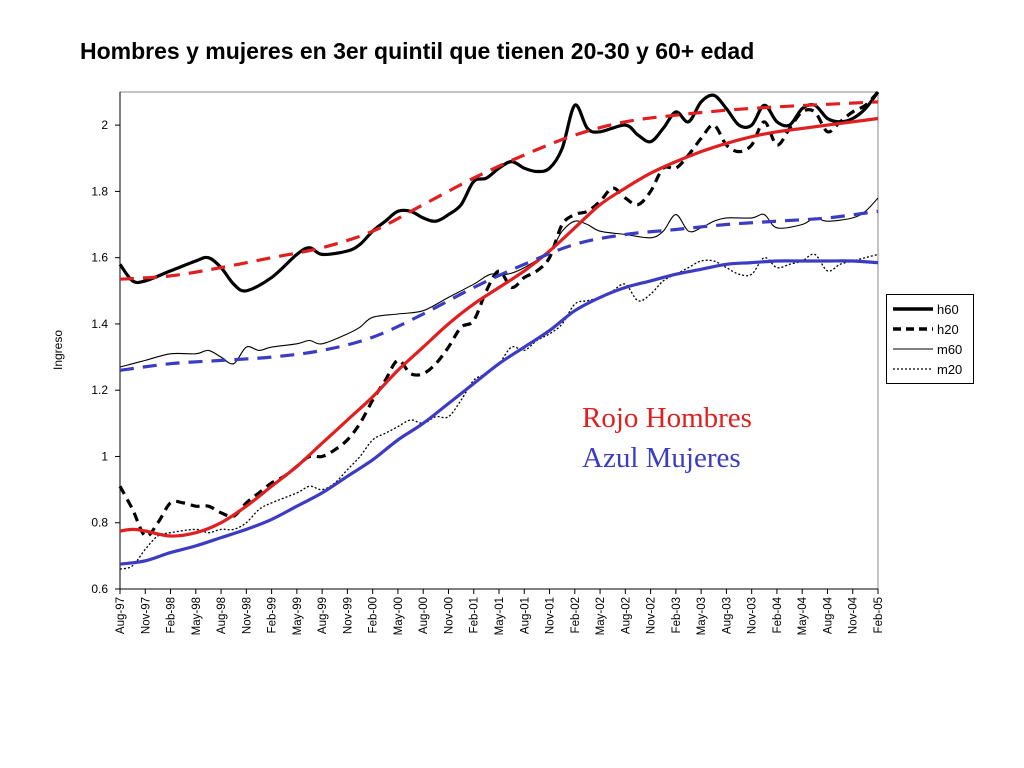 The image size is (1024, 768). What do you see at coordinates (99, 191) in the screenshot?
I see `y-tick-label: 1.8` at bounding box center [99, 191].